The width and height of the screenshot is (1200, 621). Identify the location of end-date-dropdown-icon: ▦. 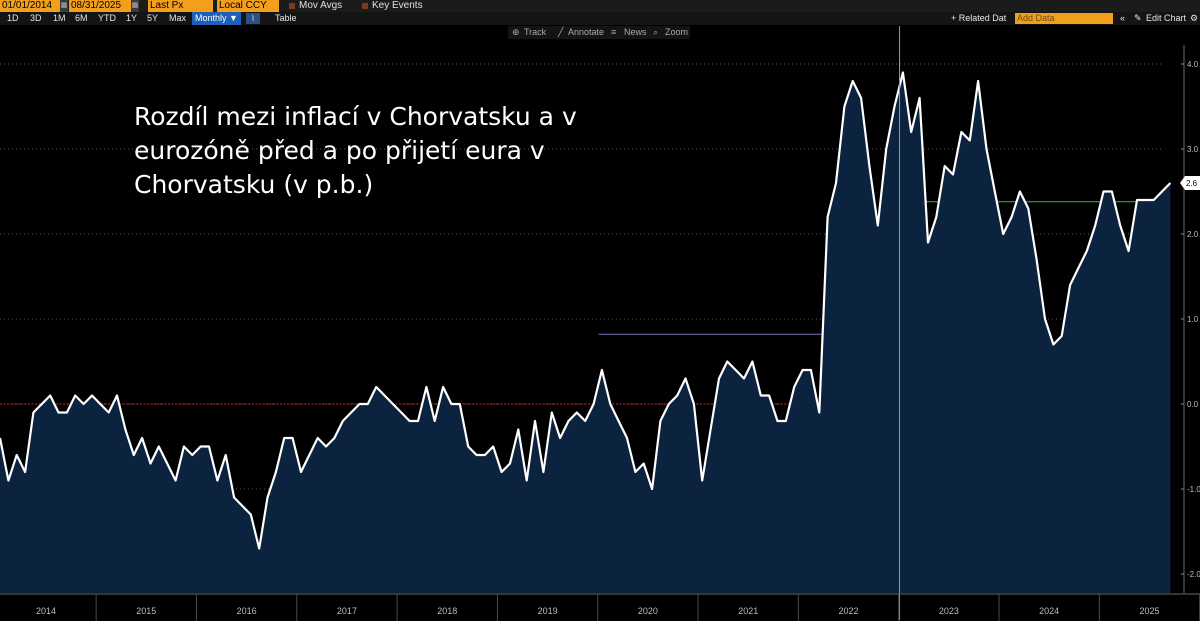
(135, 6).